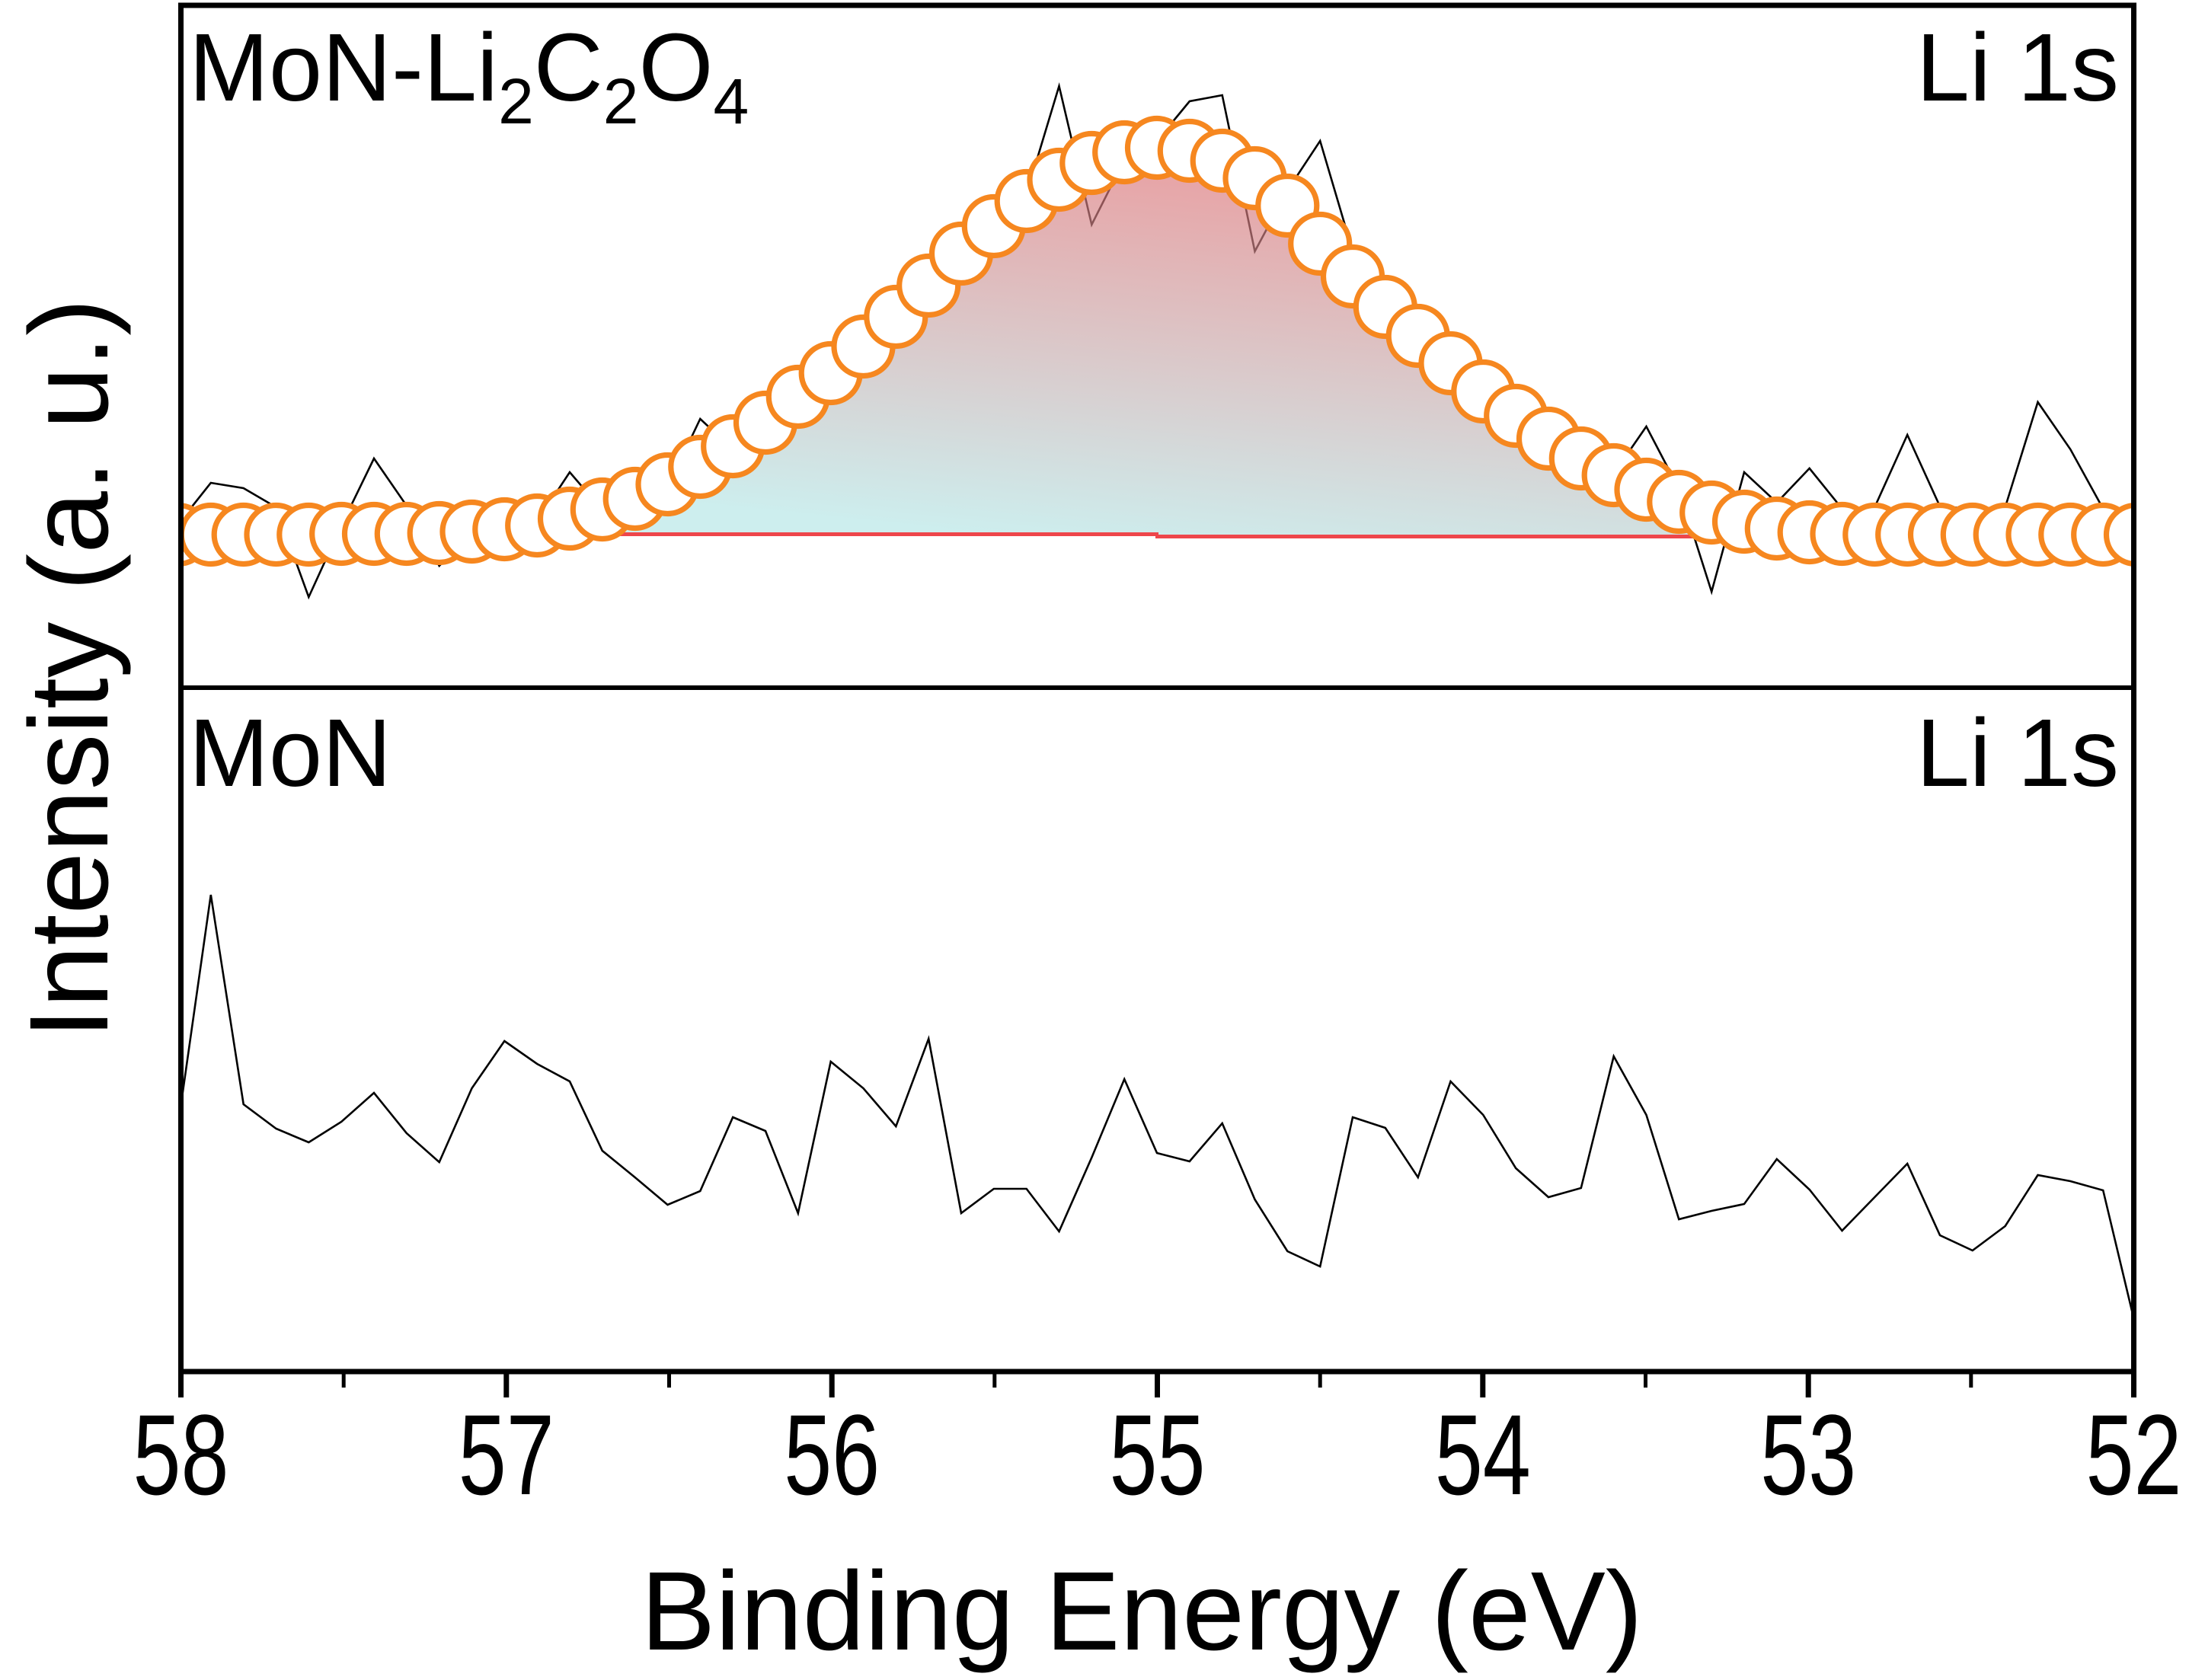 This screenshot has height=1680, width=2189. I want to click on svg-text: MoN, so click(290, 752).